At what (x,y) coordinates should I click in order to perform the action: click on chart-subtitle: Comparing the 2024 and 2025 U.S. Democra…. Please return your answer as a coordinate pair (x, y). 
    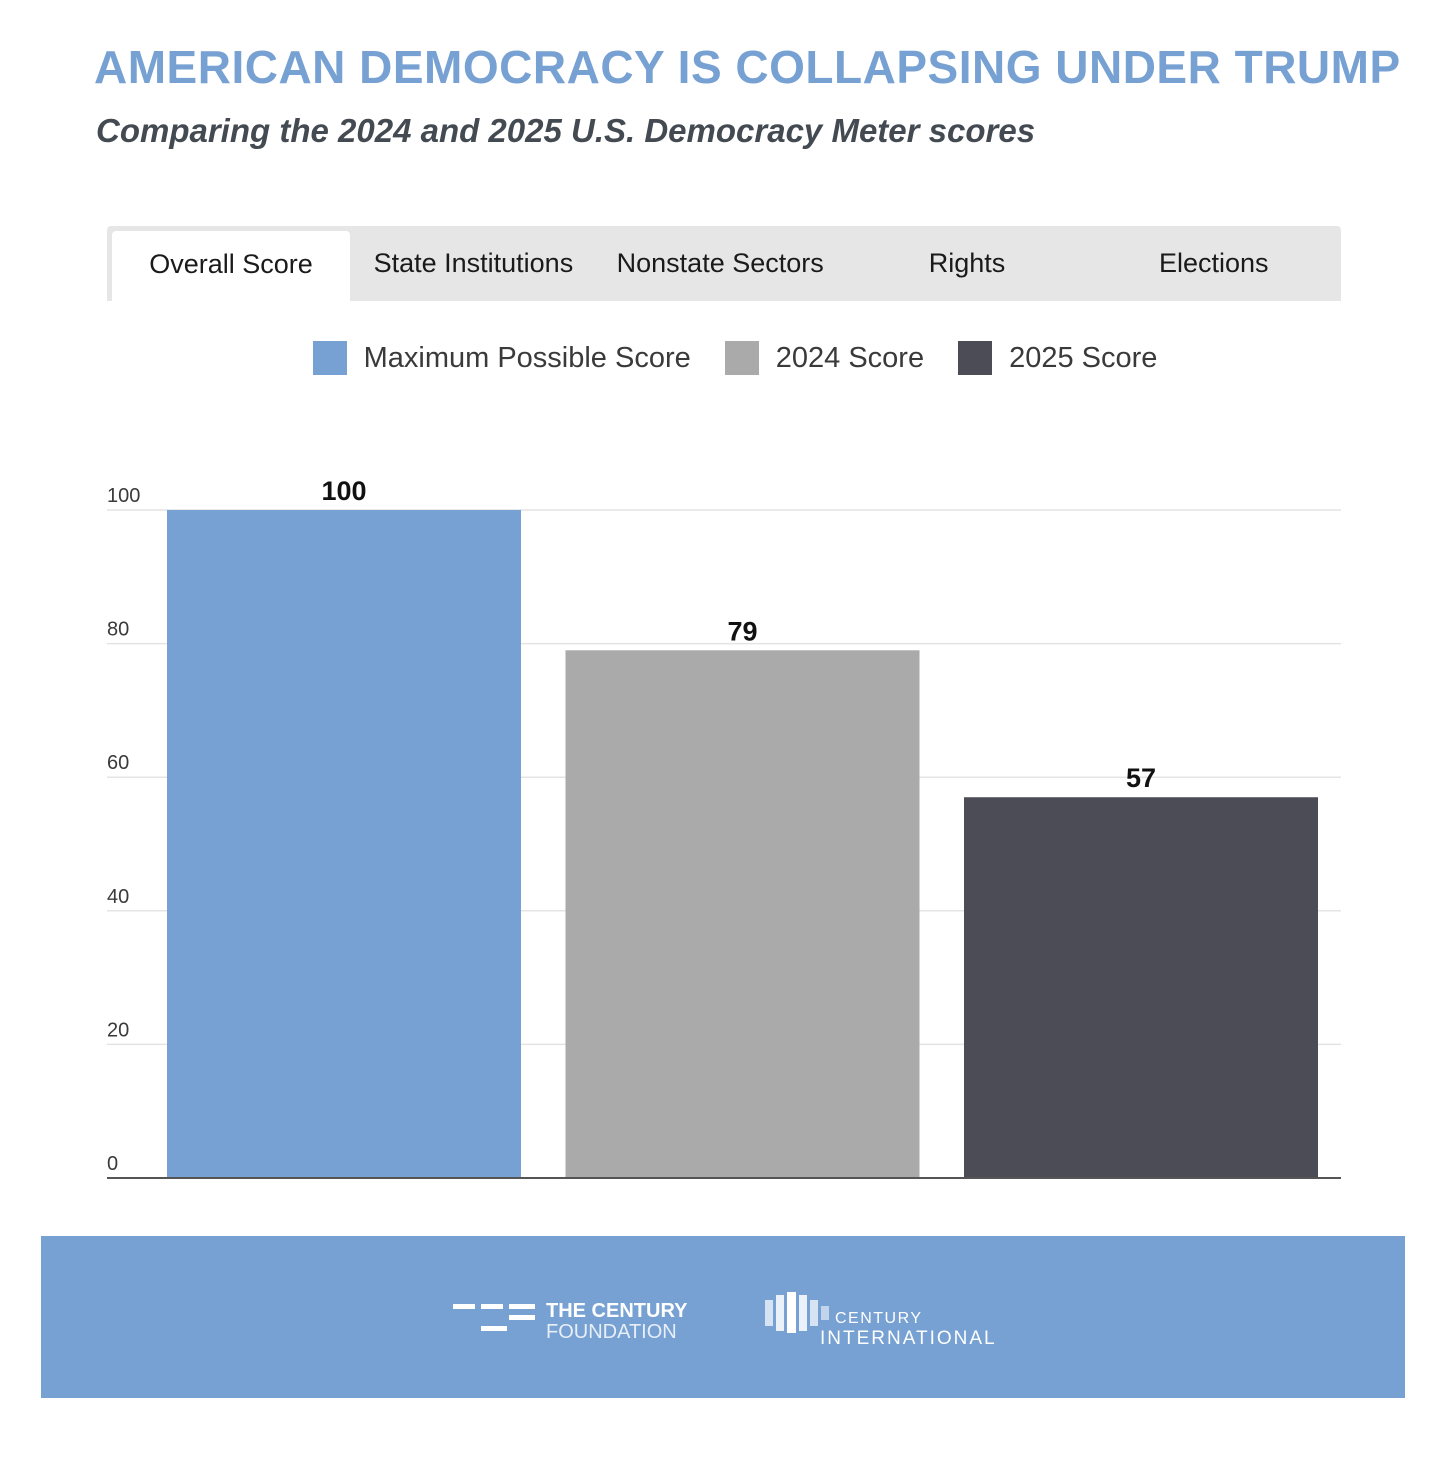
    Looking at the image, I should click on (566, 130).